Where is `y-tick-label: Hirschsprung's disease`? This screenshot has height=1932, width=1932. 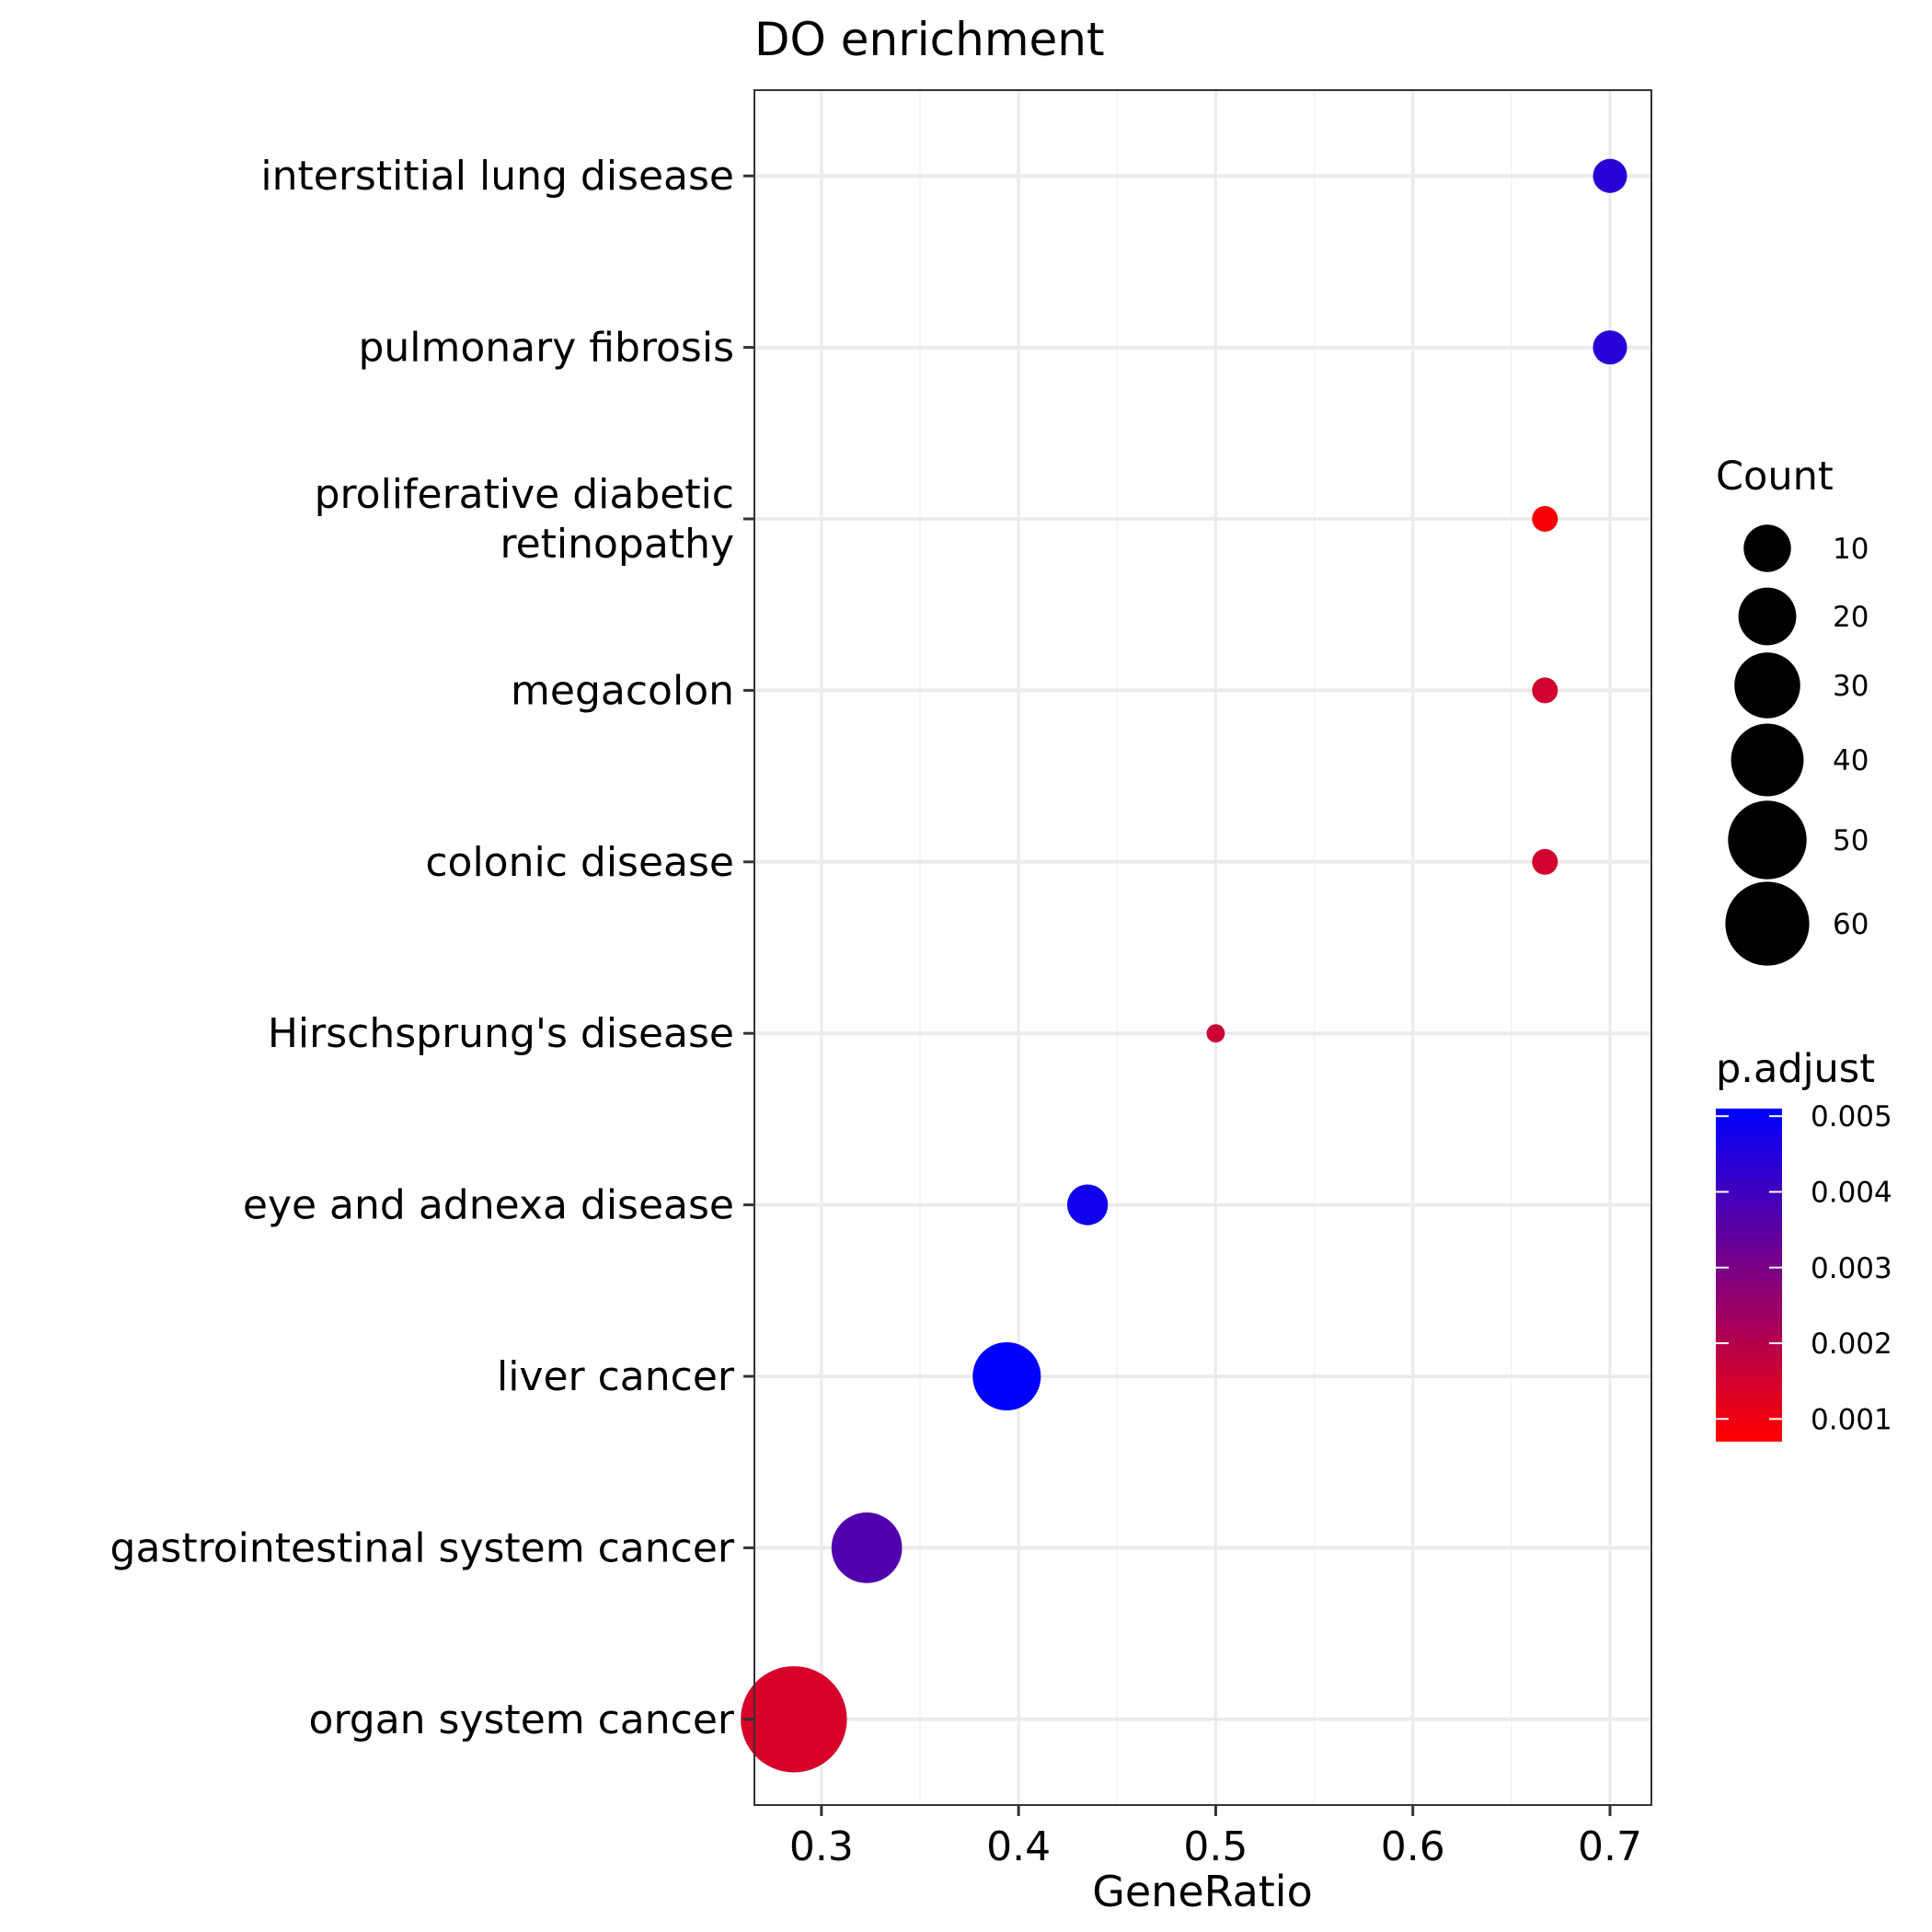
y-tick-label: Hirschsprung's disease is located at coordinates (501, 1033).